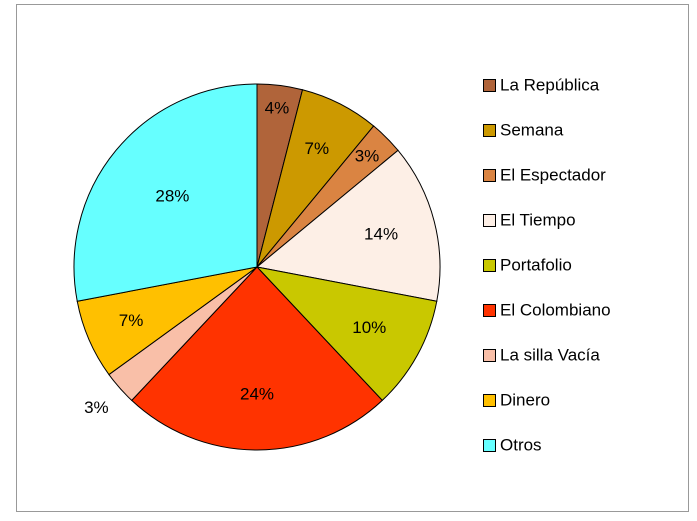 Image resolution: width=697 pixels, height=521 pixels. What do you see at coordinates (257, 394) in the screenshot?
I see `data-label: 24%` at bounding box center [257, 394].